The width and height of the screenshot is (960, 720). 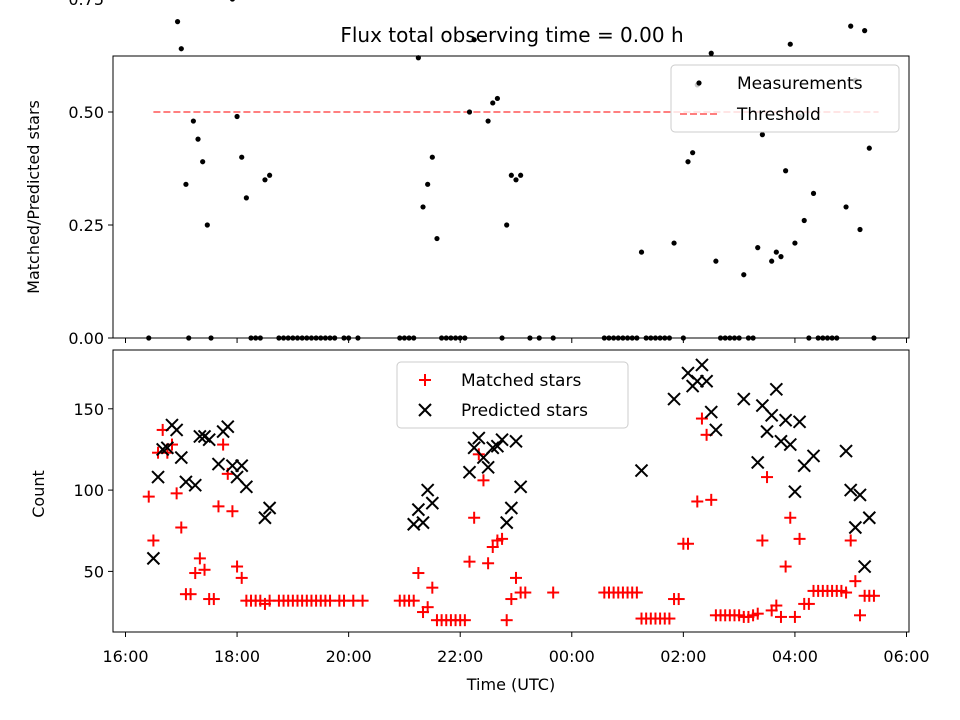 I want to click on x-tick-label: 02:00, so click(x=683, y=656).